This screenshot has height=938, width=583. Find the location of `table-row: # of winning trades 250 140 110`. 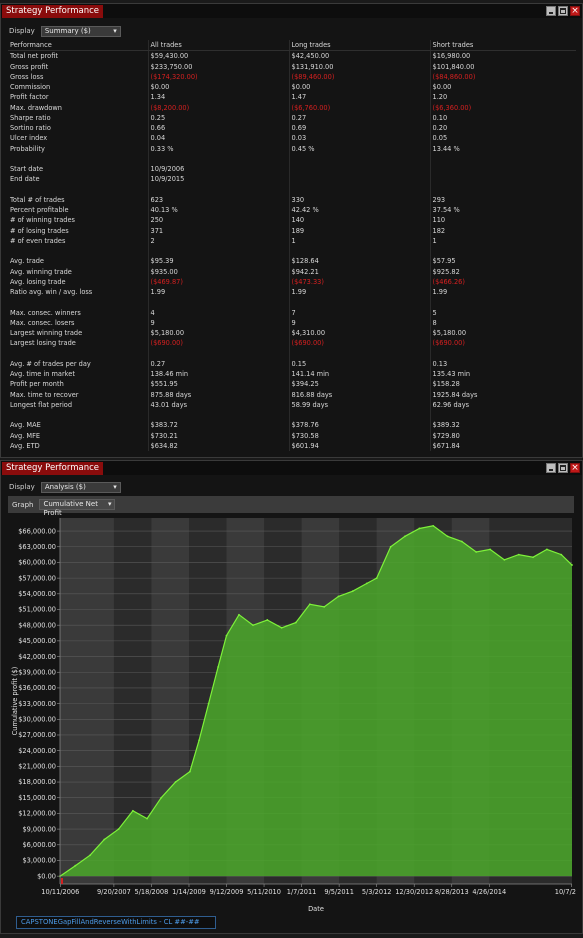

table-row: # of winning trades 250 140 110 is located at coordinates (292, 220).